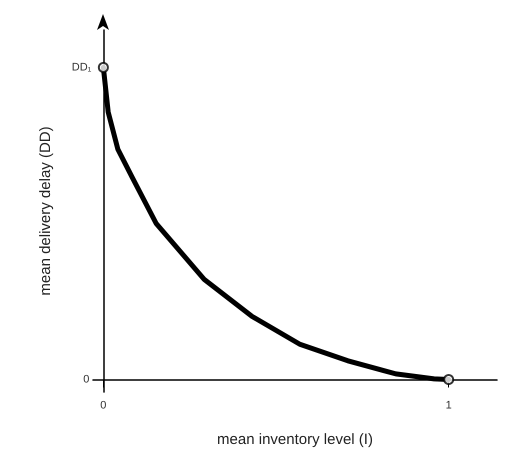  I want to click on annotation: DD₁, so click(82, 67).